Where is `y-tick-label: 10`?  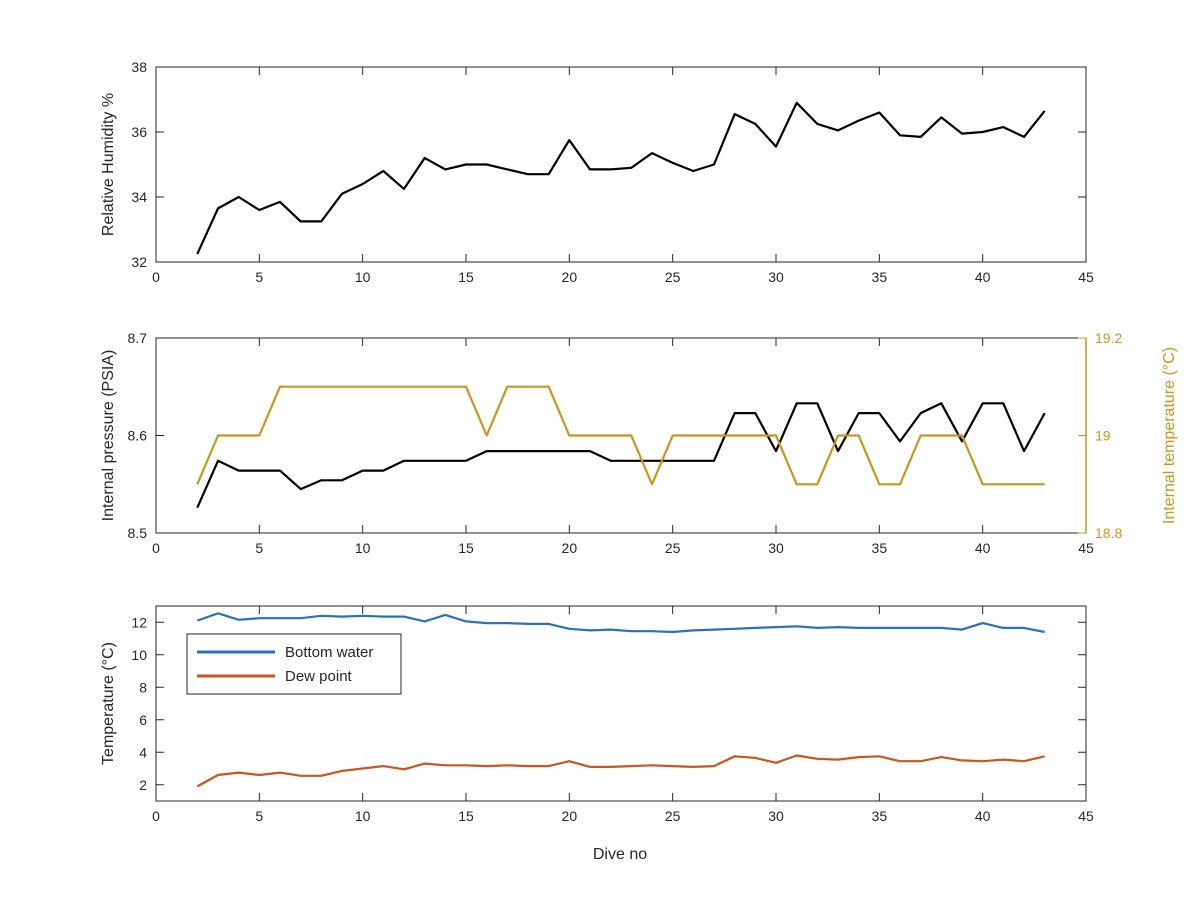
y-tick-label: 10 is located at coordinates (139, 655).